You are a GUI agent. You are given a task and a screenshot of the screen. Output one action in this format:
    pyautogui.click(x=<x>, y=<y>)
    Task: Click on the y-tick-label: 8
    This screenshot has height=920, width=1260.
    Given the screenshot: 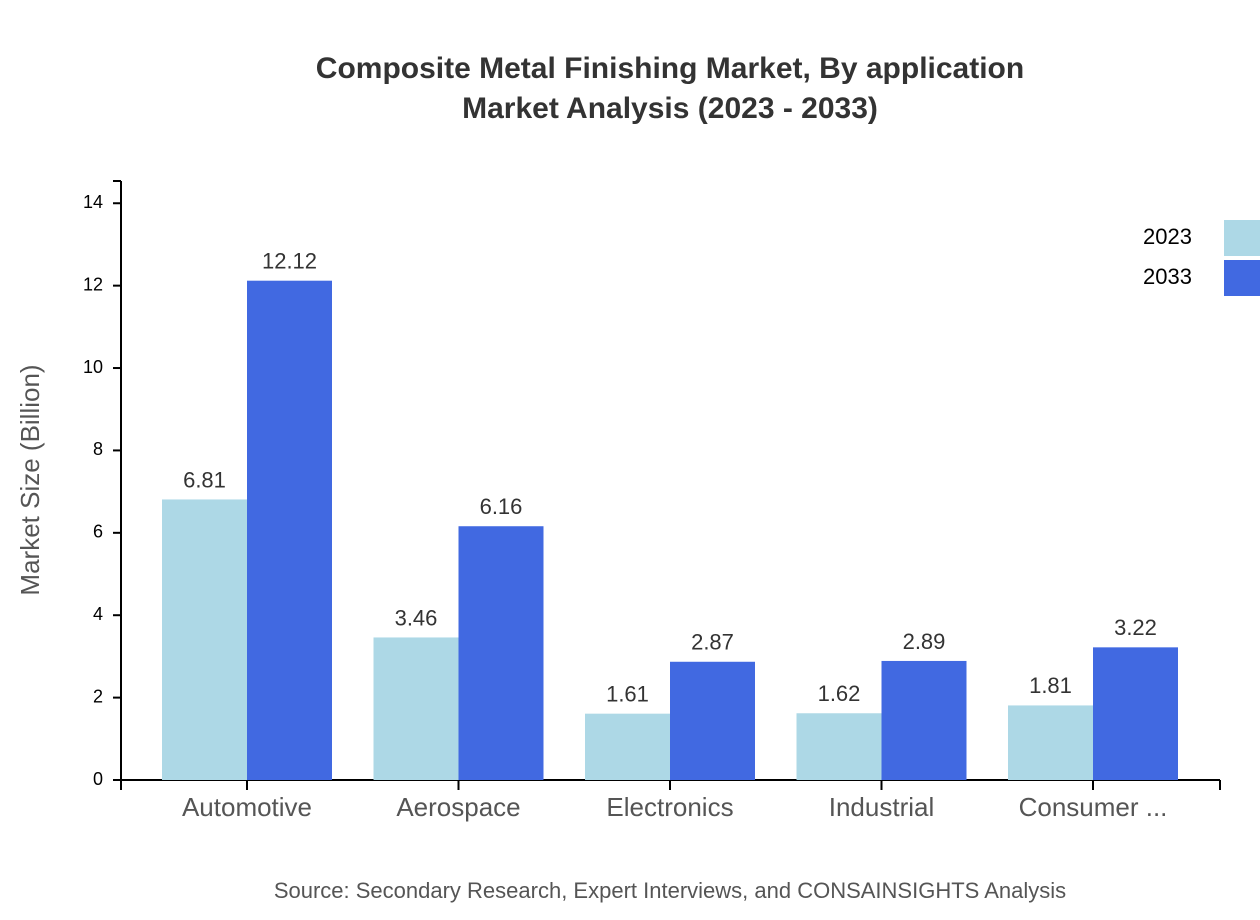 What is the action you would take?
    pyautogui.click(x=98, y=449)
    